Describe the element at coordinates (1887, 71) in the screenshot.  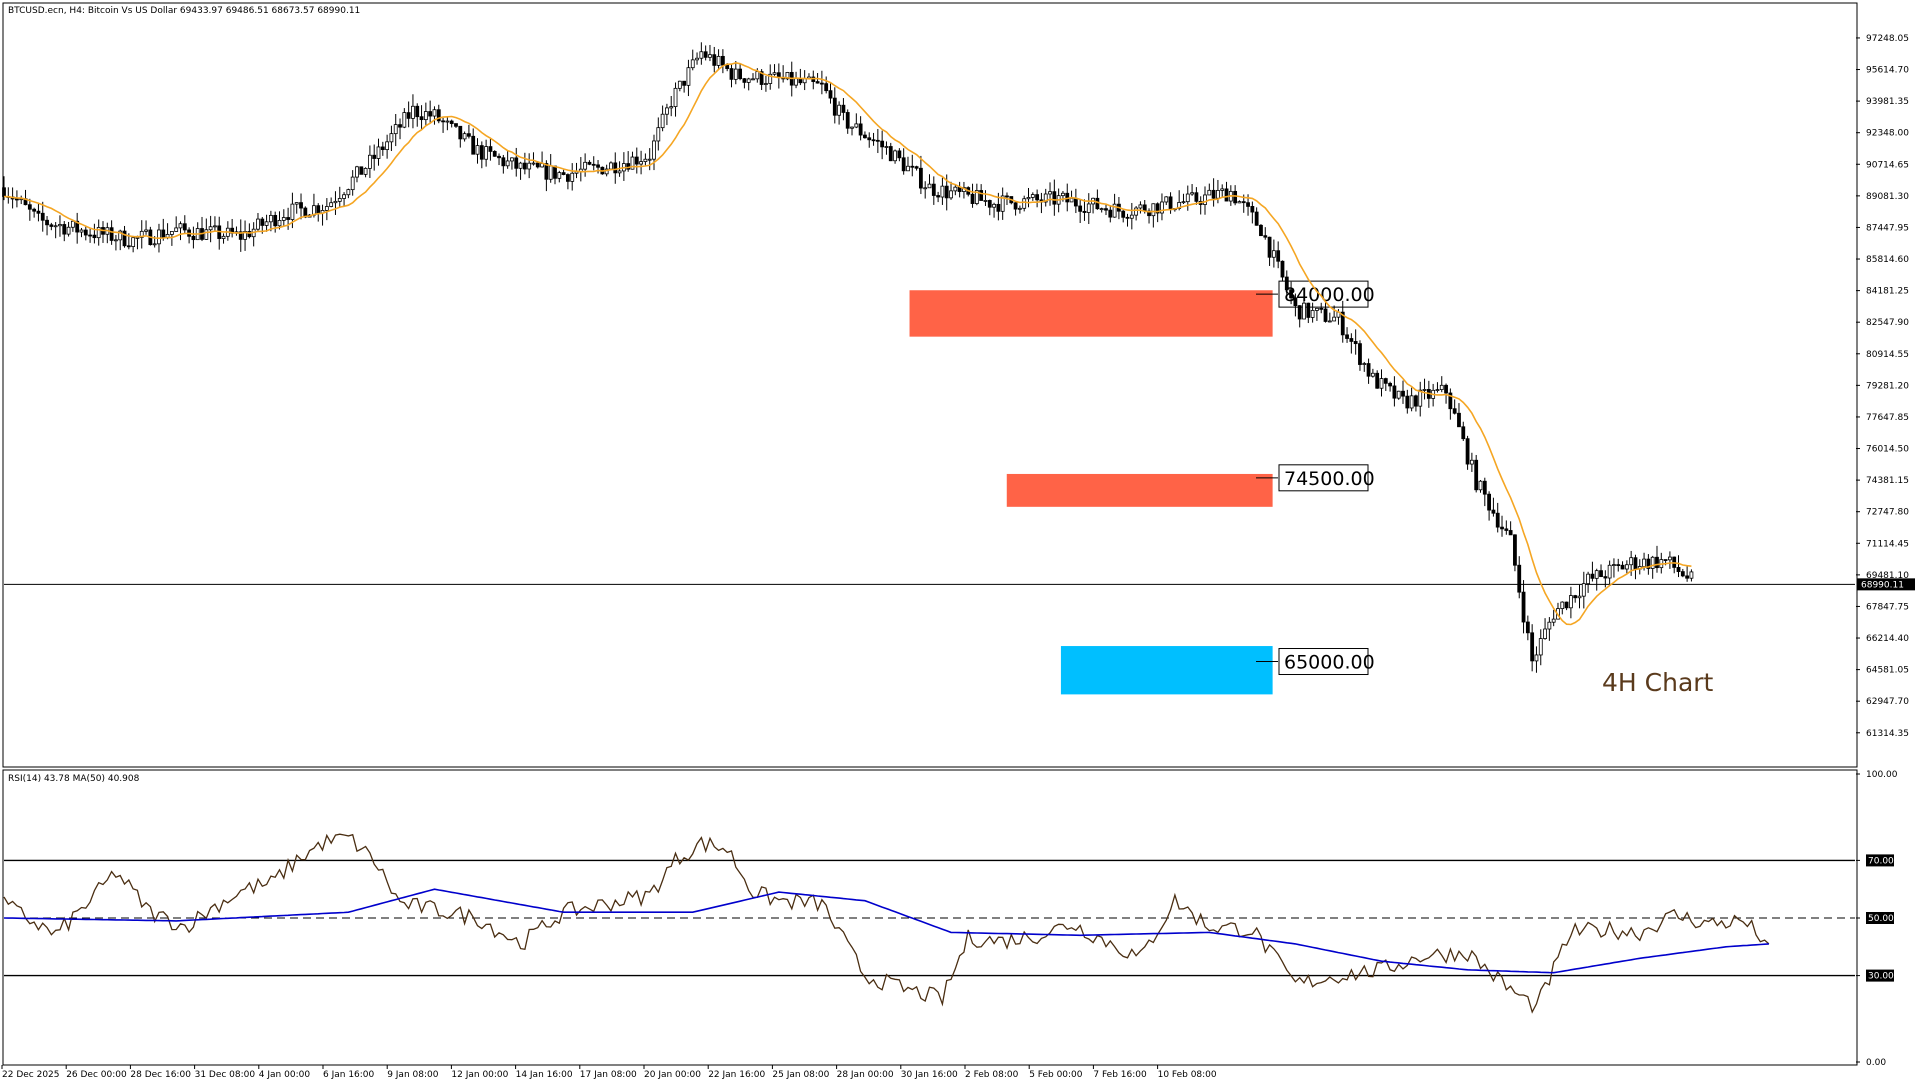
I see `price-tick-label: 95614.70` at that location.